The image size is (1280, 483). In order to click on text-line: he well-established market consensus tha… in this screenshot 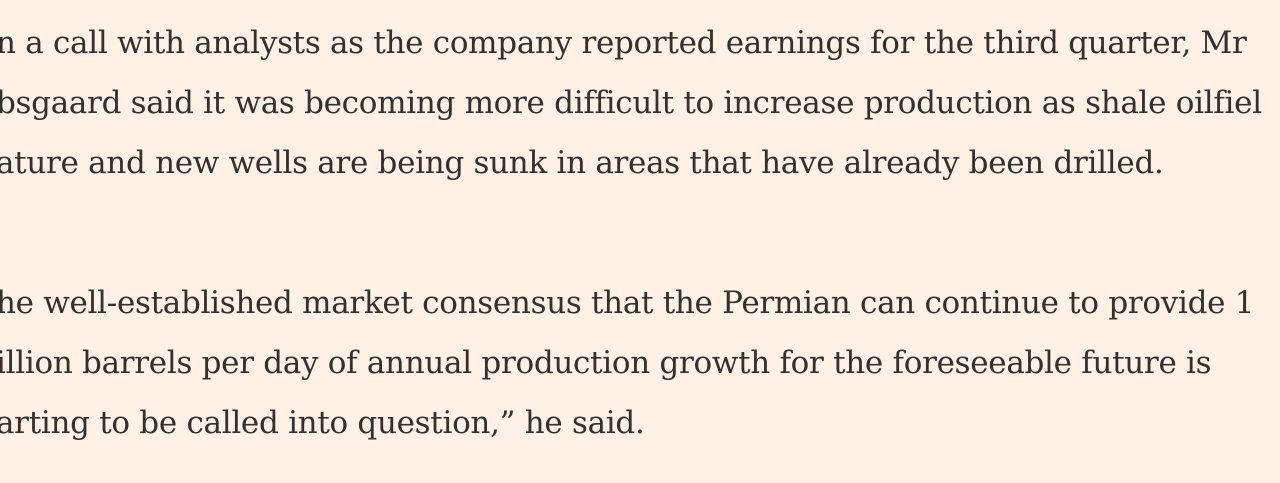, I will do `click(627, 303)`.